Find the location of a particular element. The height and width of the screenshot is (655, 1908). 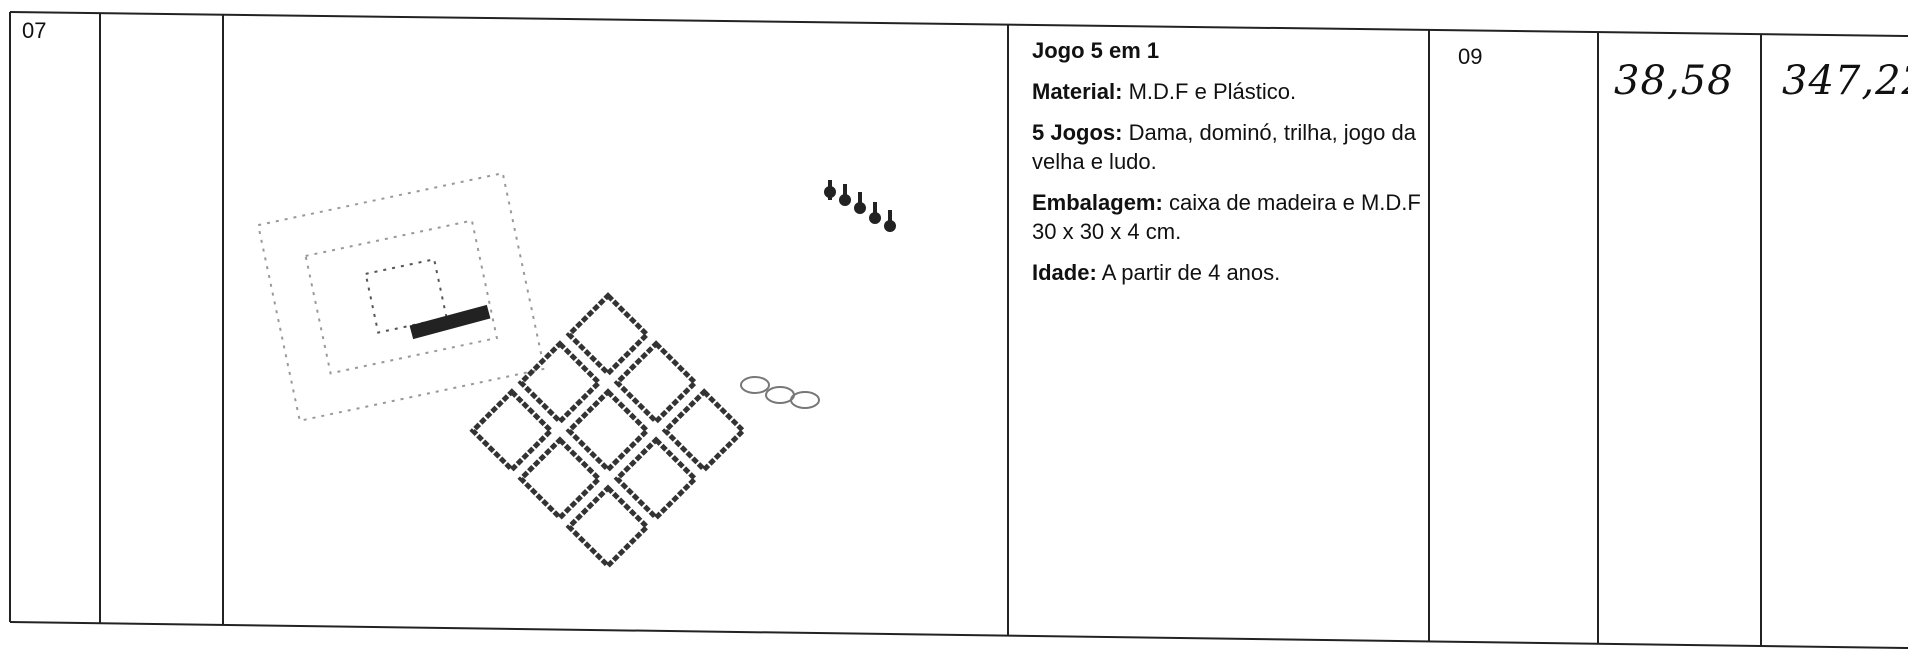

description-label: Material: is located at coordinates (1077, 91).